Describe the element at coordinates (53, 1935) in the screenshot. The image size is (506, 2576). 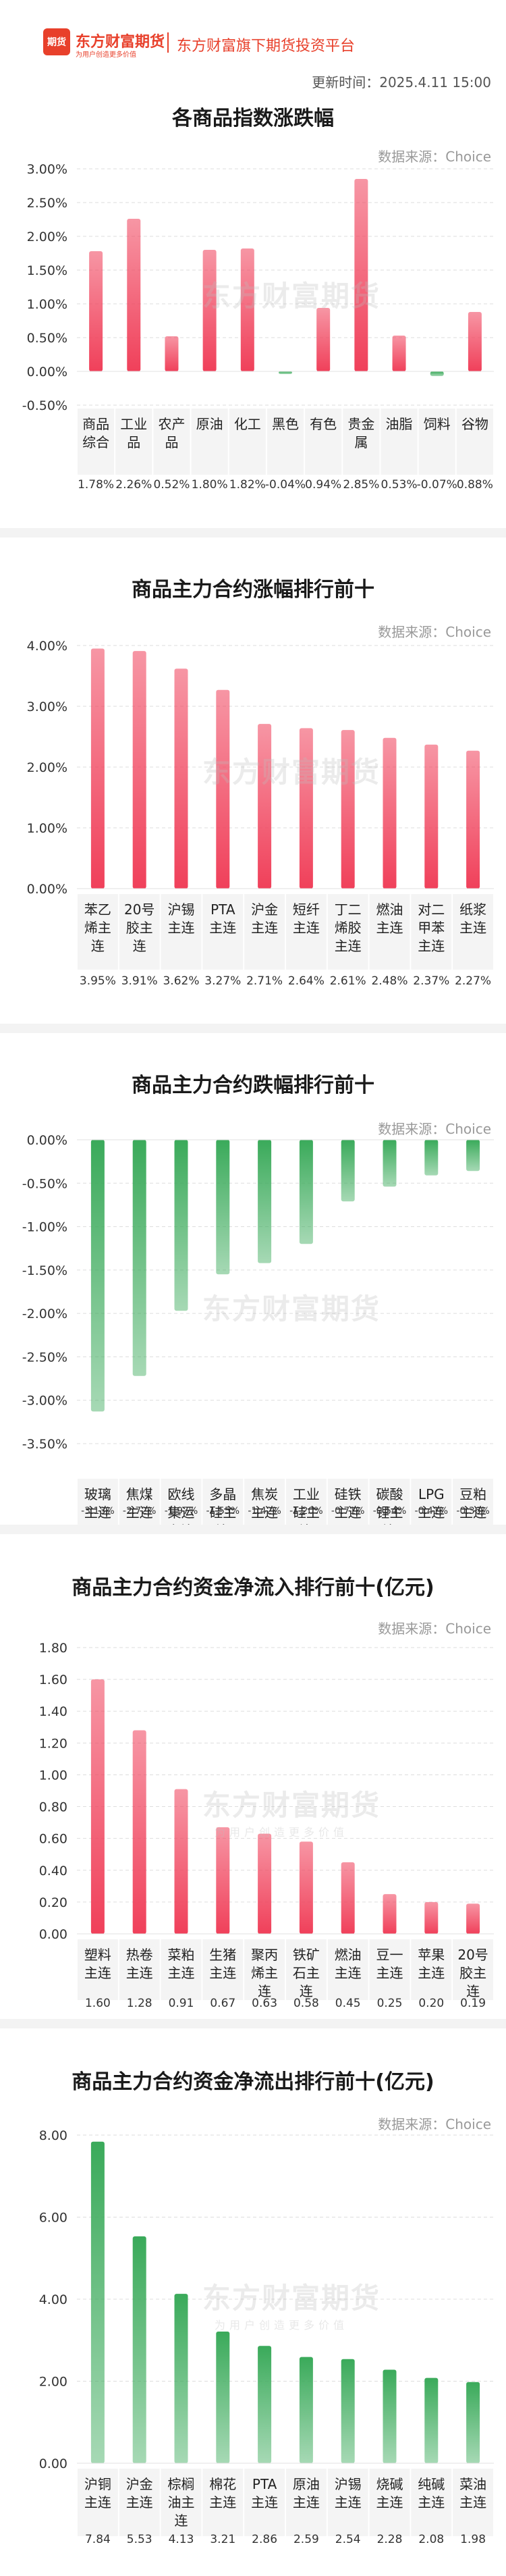
I see `y-tick-label: 0.00` at that location.